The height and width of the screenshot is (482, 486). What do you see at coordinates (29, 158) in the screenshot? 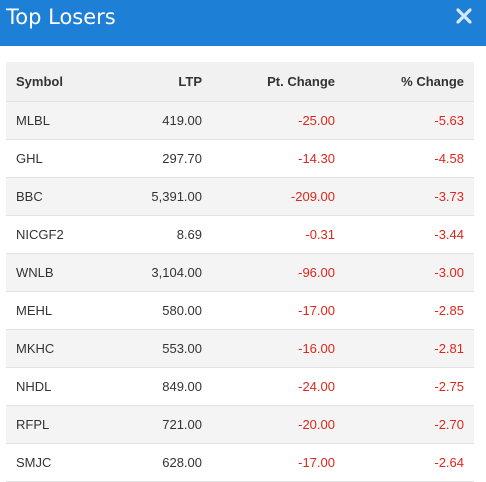
I see `symbol-cell: GHL` at bounding box center [29, 158].